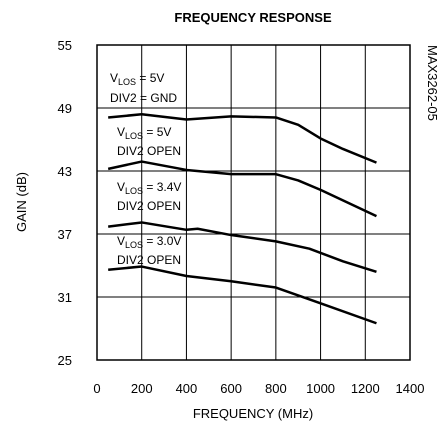 The image size is (440, 429). I want to click on y-tick-label: 31, so click(65, 297).